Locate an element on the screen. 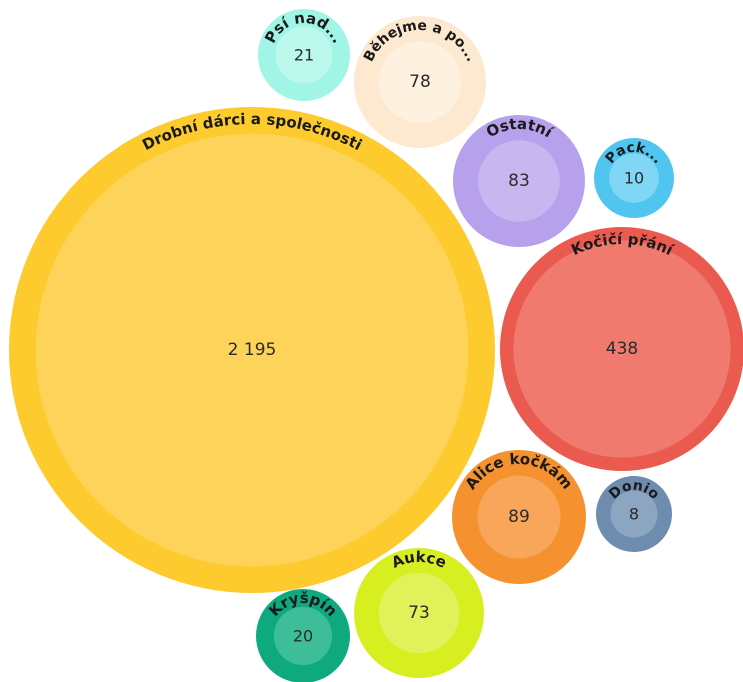 The height and width of the screenshot is (682, 743). bubble-value-alice-kockam: 89 is located at coordinates (519, 517).